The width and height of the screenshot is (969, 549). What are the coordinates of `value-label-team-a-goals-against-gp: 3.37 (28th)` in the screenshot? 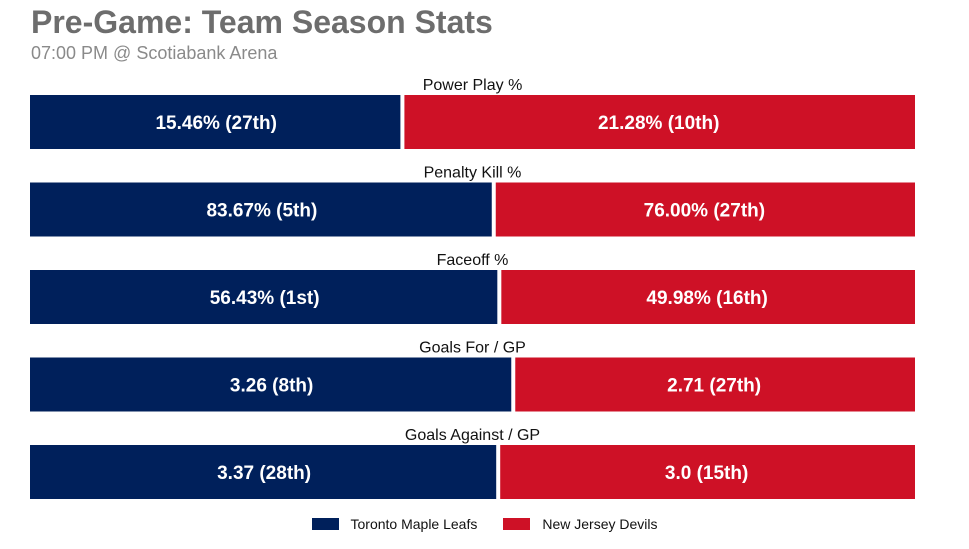 It's located at (264, 473).